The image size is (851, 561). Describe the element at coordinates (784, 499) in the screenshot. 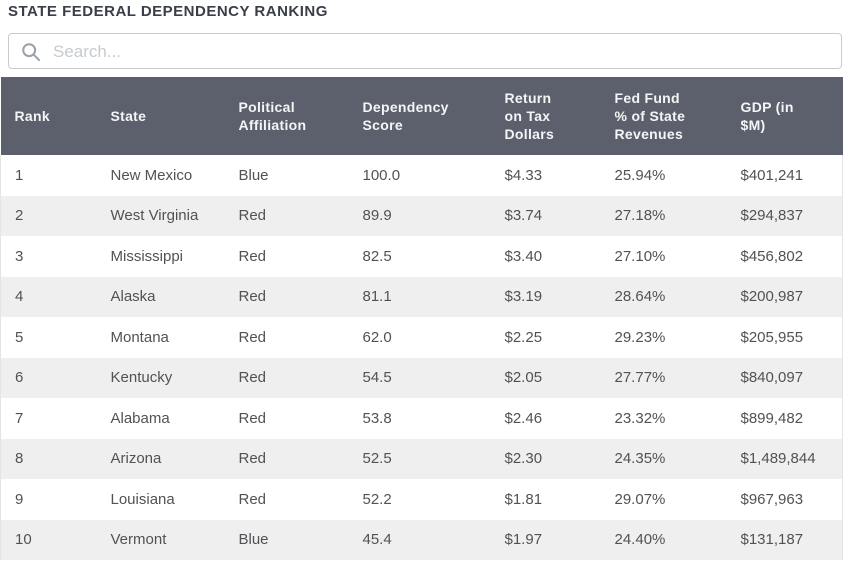

I see `cell-gdp: $967,963` at that location.